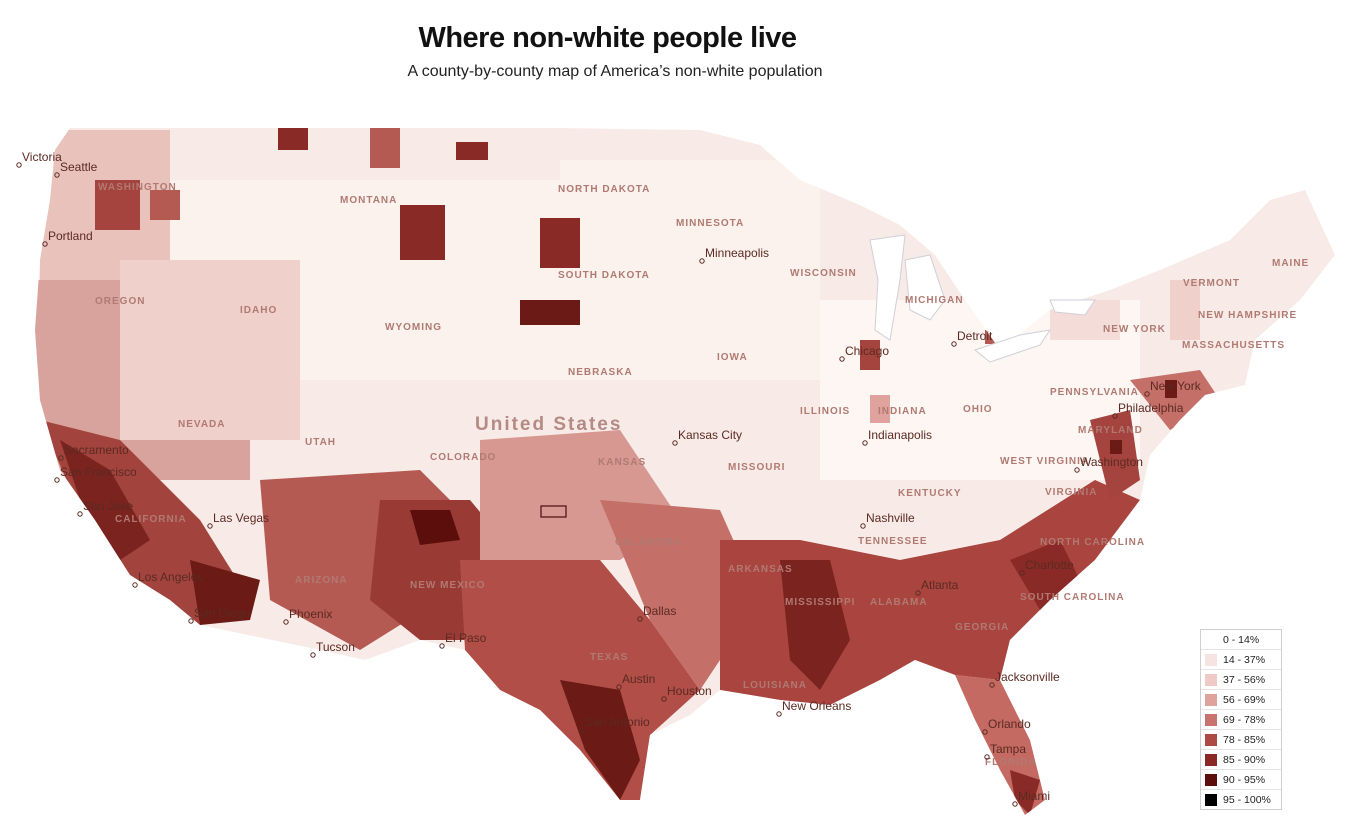  I want to click on legend-item: 85 - 90%, so click(1241, 760).